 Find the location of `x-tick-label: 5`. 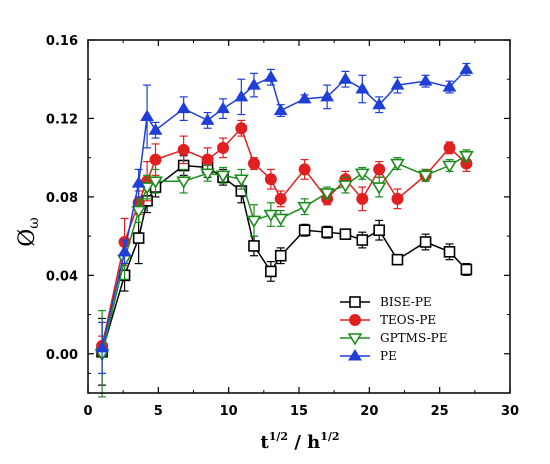

x-tick-label: 5 is located at coordinates (158, 411).